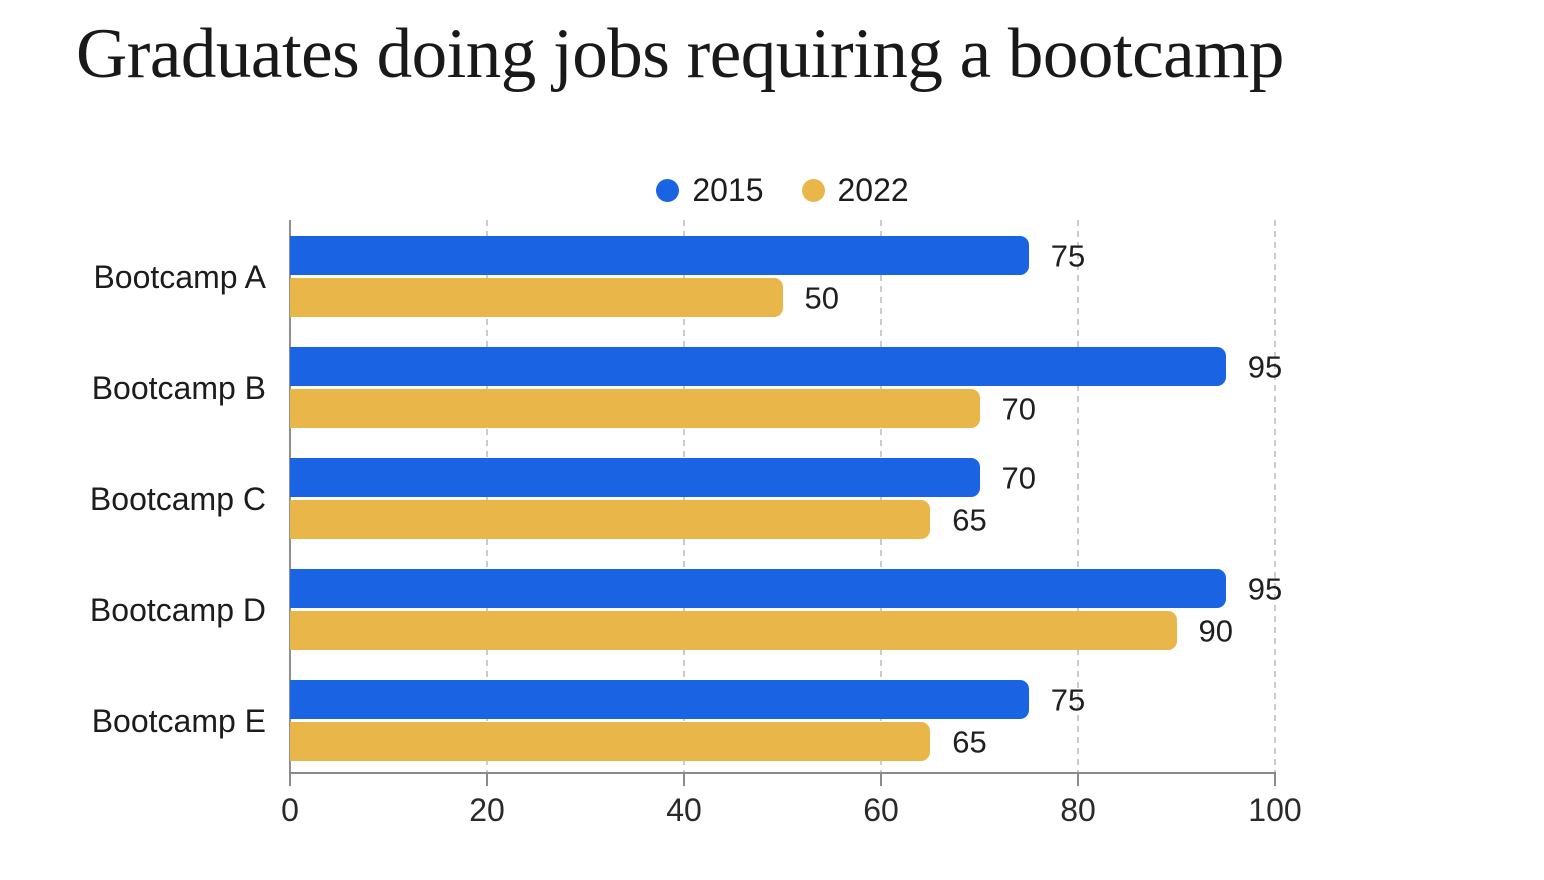  I want to click on x-axis-tick-label-20: 20, so click(487, 810).